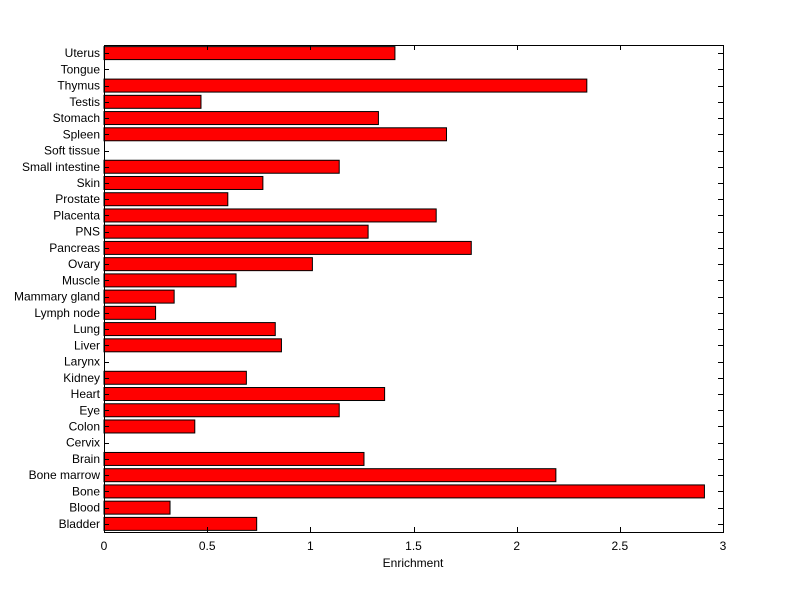 The image size is (800, 599). What do you see at coordinates (723, 546) in the screenshot?
I see `x-tick-label: 3` at bounding box center [723, 546].